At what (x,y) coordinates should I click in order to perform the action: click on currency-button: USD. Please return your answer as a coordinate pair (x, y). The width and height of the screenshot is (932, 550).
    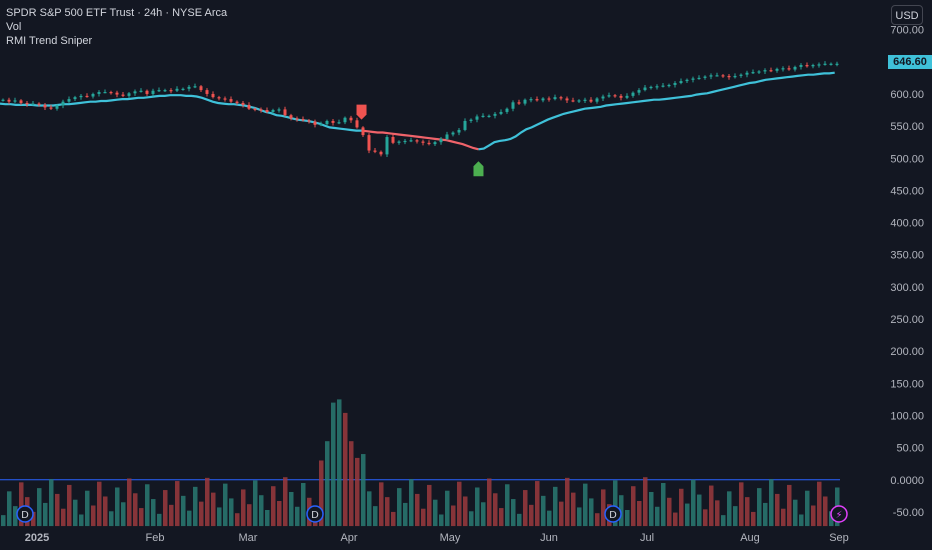
    Looking at the image, I should click on (907, 15).